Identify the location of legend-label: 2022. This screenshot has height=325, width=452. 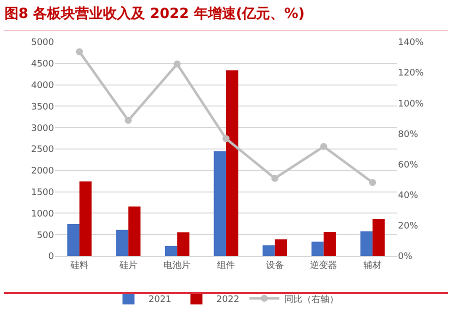
(228, 299).